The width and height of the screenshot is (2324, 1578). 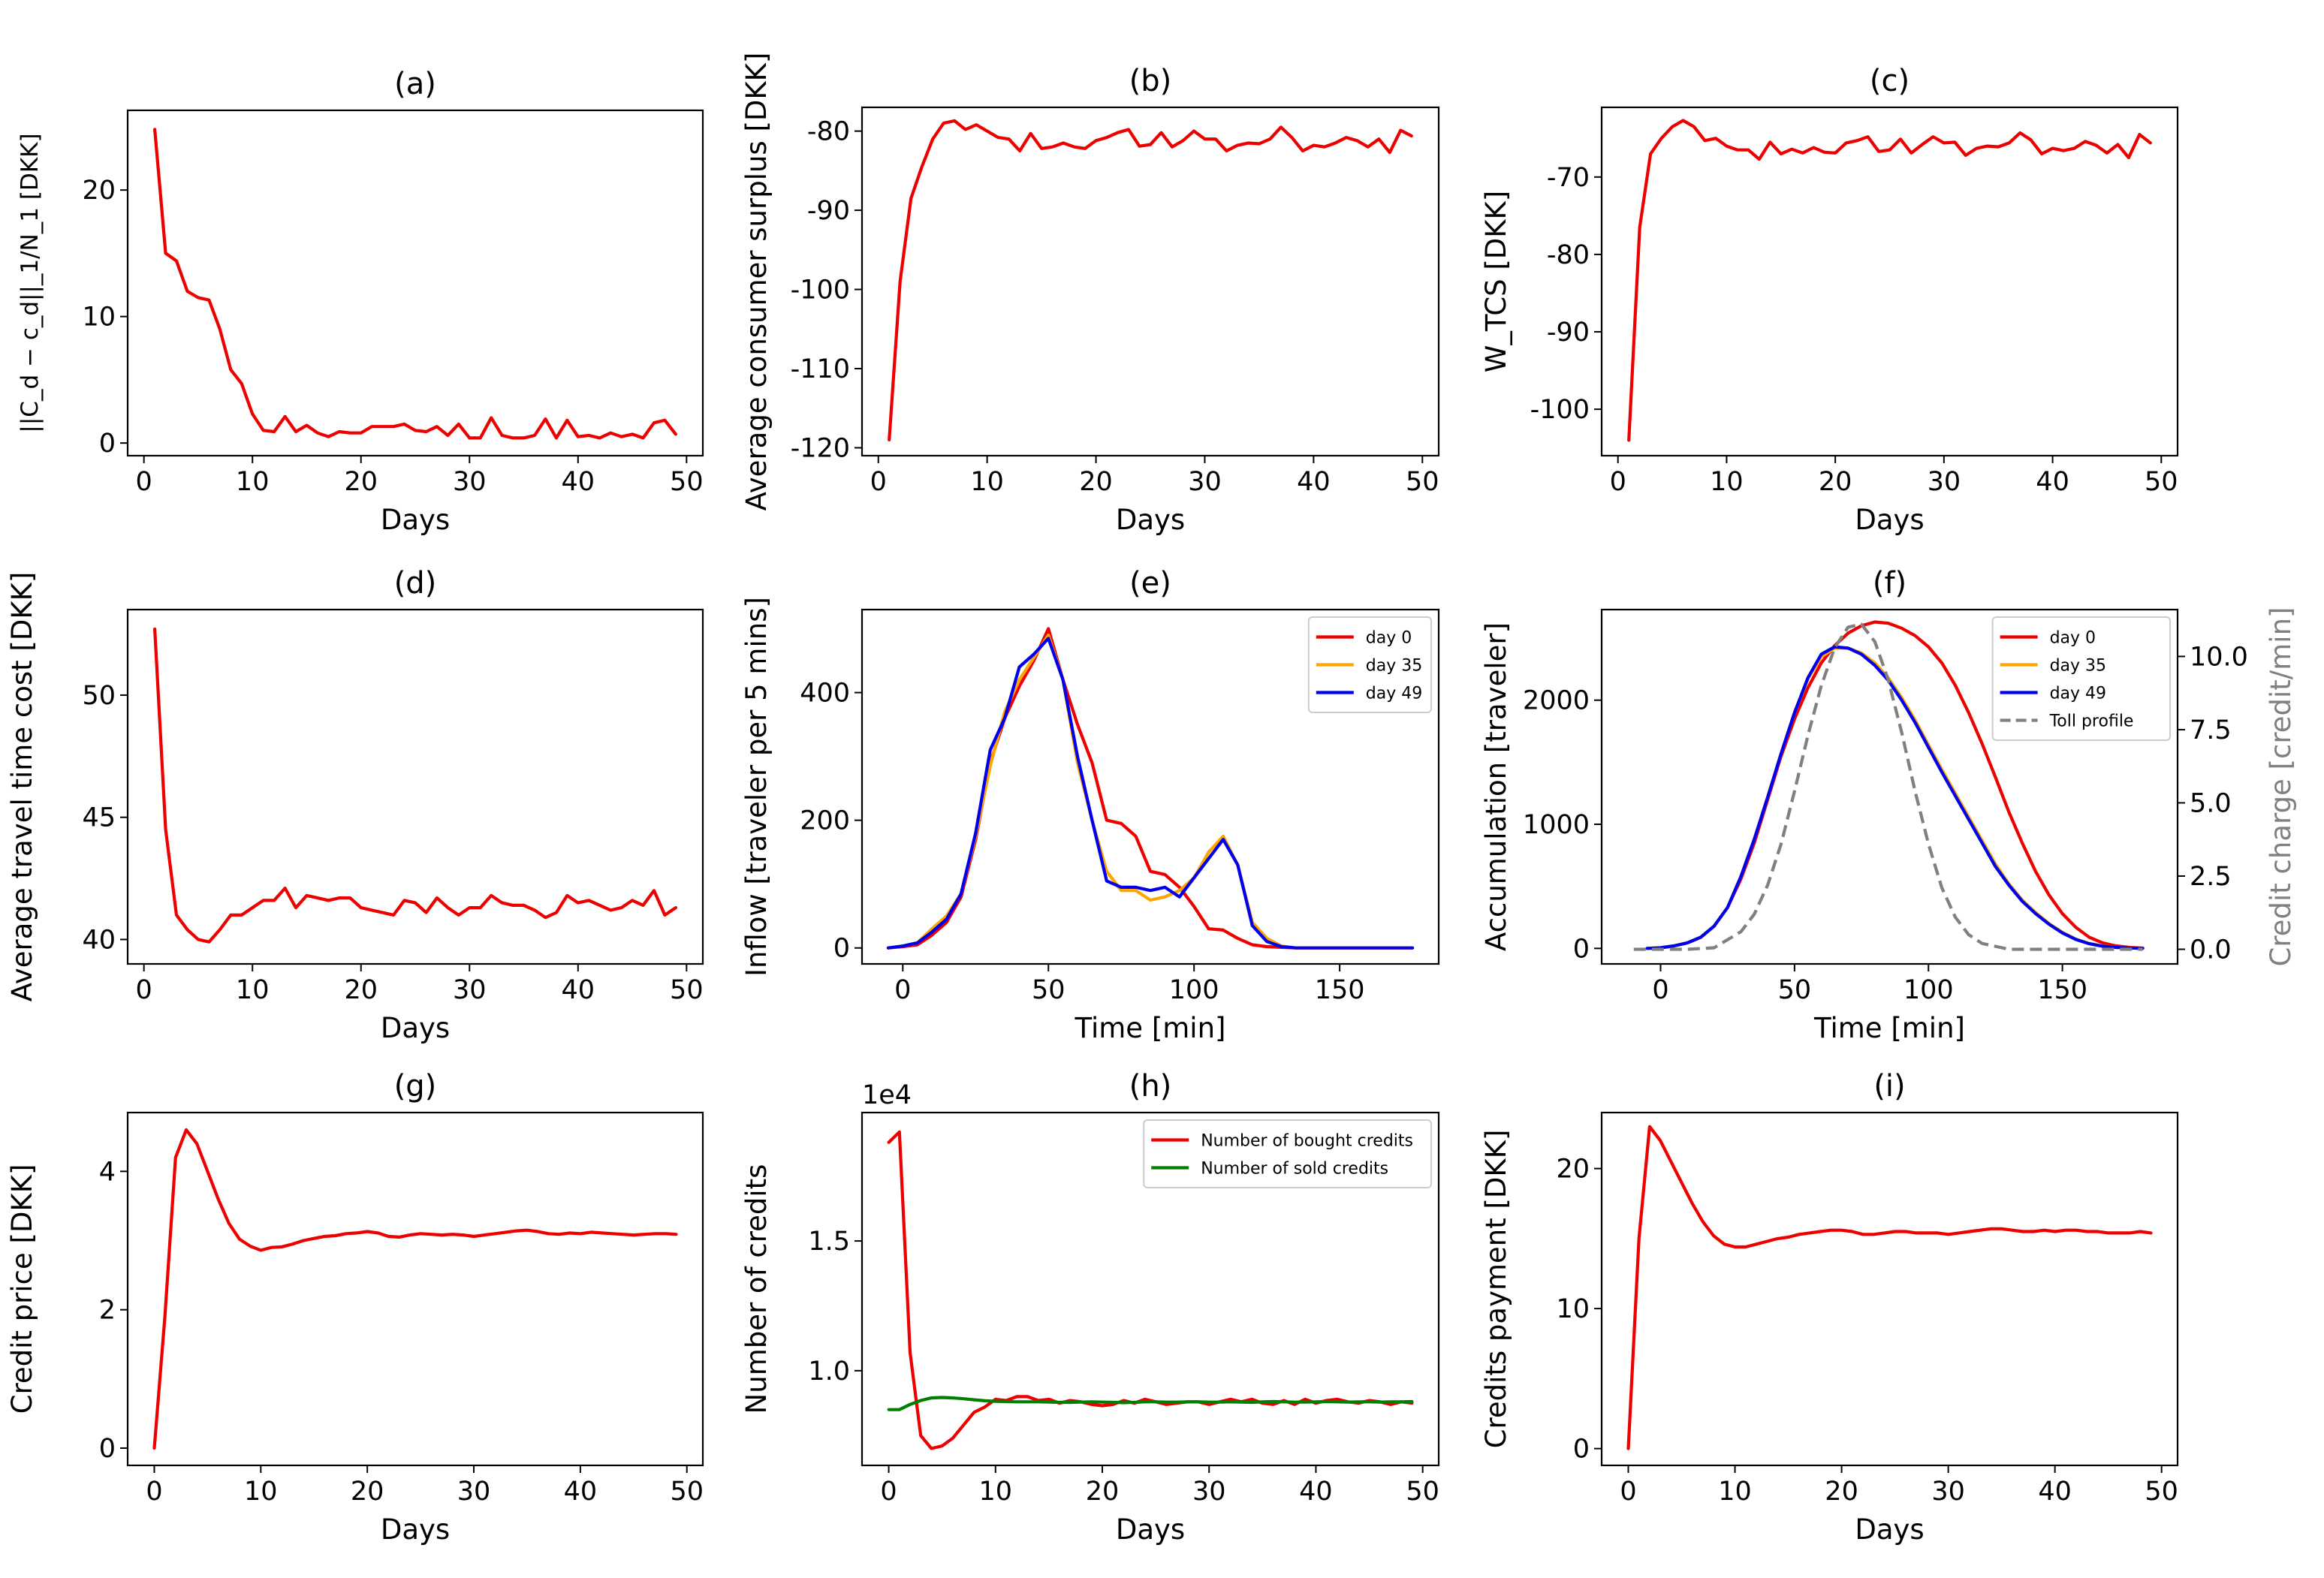 What do you see at coordinates (1496, 1289) in the screenshot?
I see `y-axis-label: Credits payment [DKK]` at bounding box center [1496, 1289].